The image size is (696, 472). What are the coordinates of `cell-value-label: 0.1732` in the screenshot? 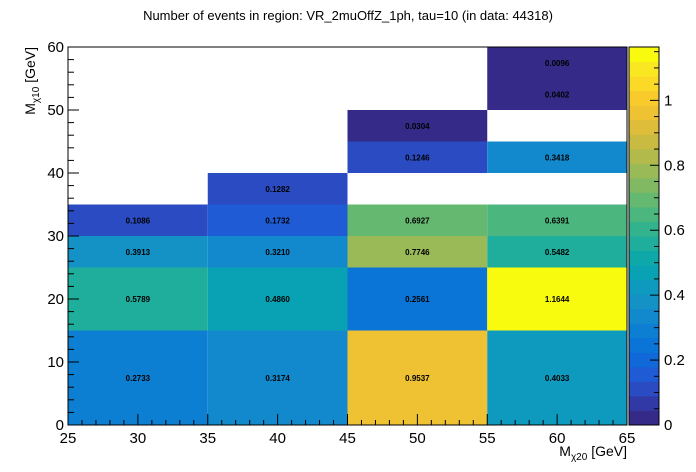 It's located at (277, 220).